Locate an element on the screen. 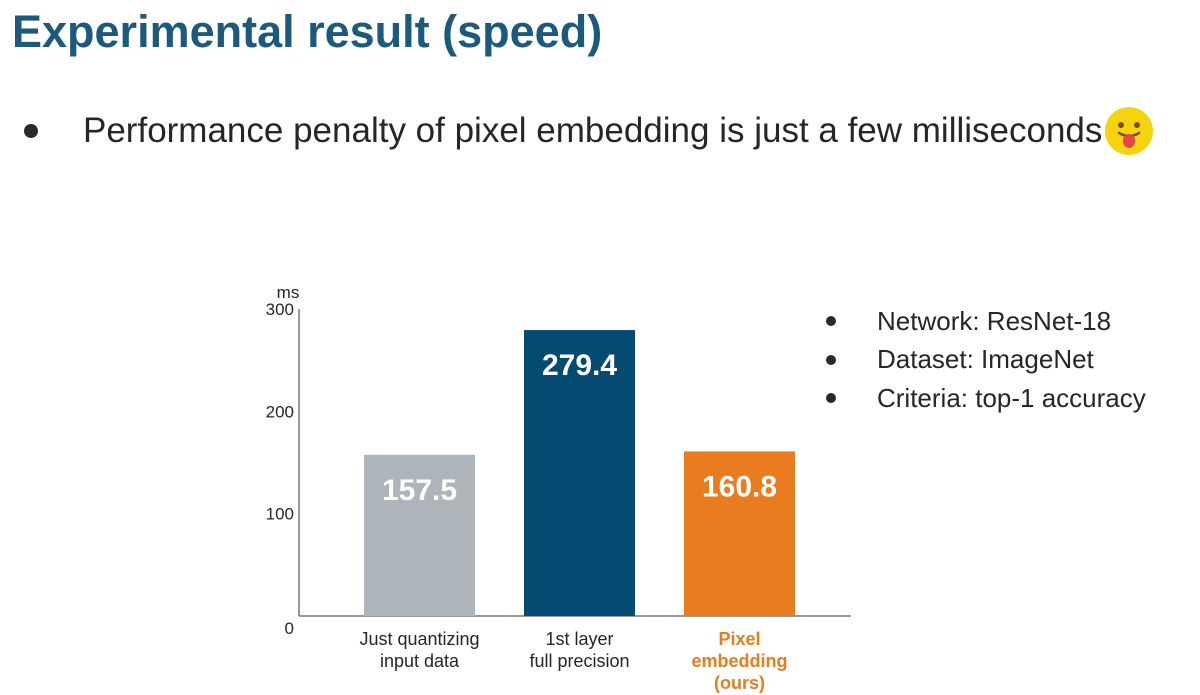  info-item-dataset: Dataset: ImageNet is located at coordinates (983, 360).